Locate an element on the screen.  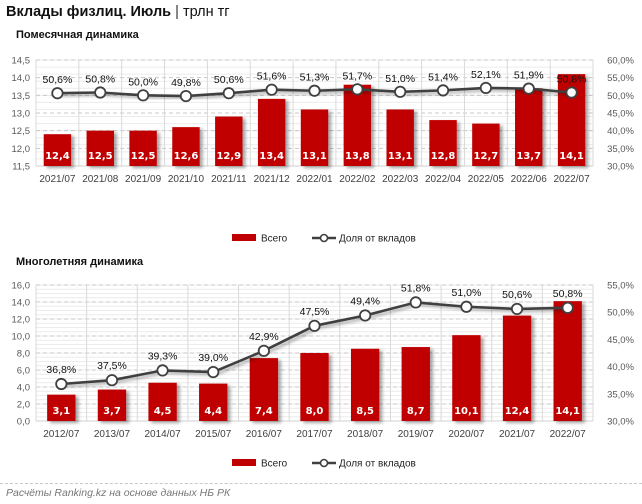
bar-label: 13,4 is located at coordinates (271, 156).